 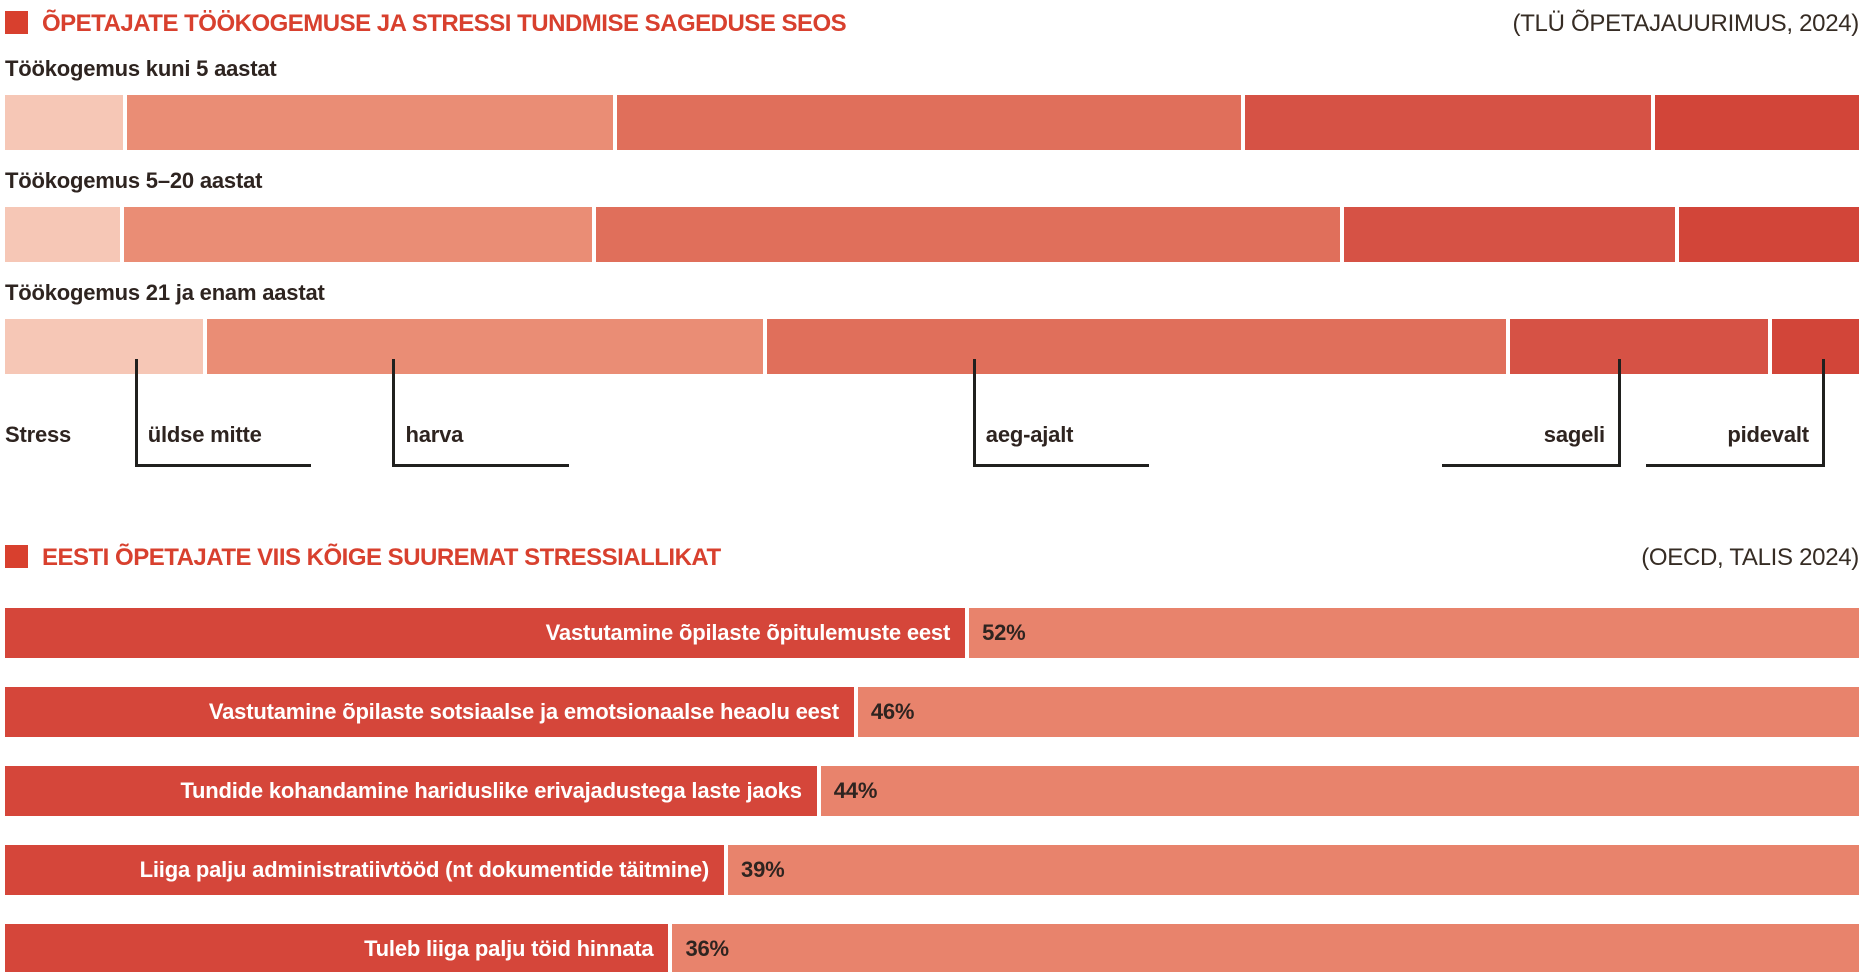 What do you see at coordinates (204, 434) in the screenshot?
I see `axis-label-uldse-mitte: üldse mitte` at bounding box center [204, 434].